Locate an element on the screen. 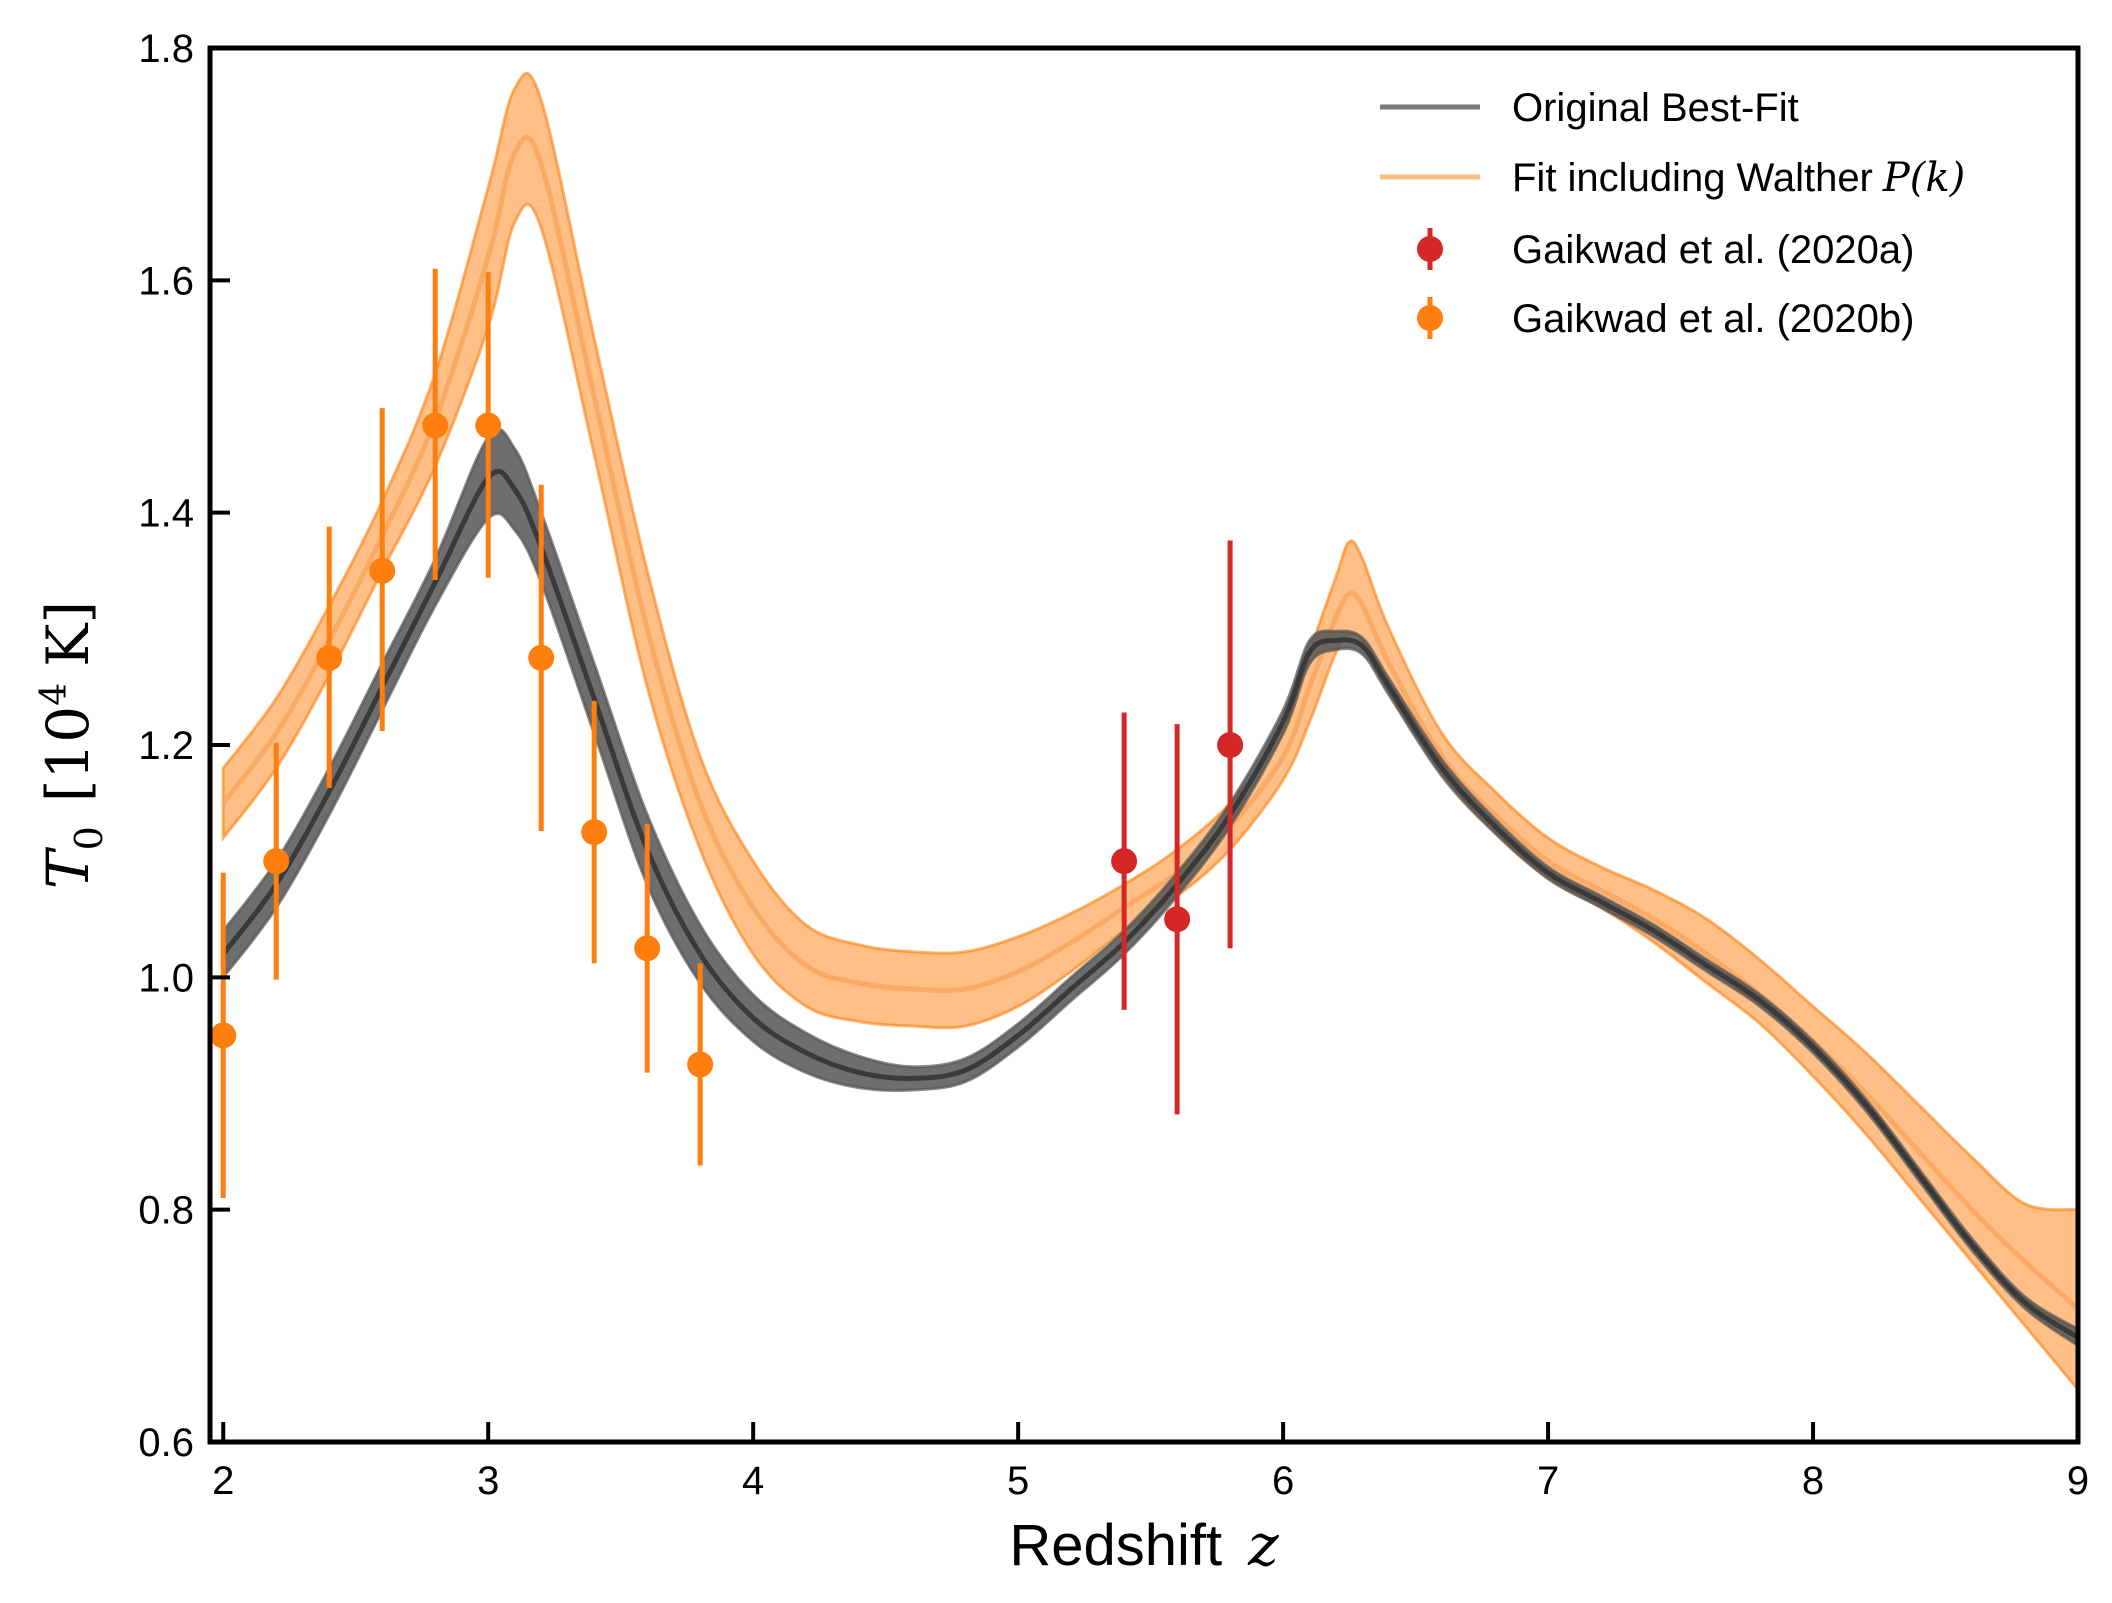 The image size is (2112, 1603). y-tick-label-1.6: 1.6 is located at coordinates (166, 281).